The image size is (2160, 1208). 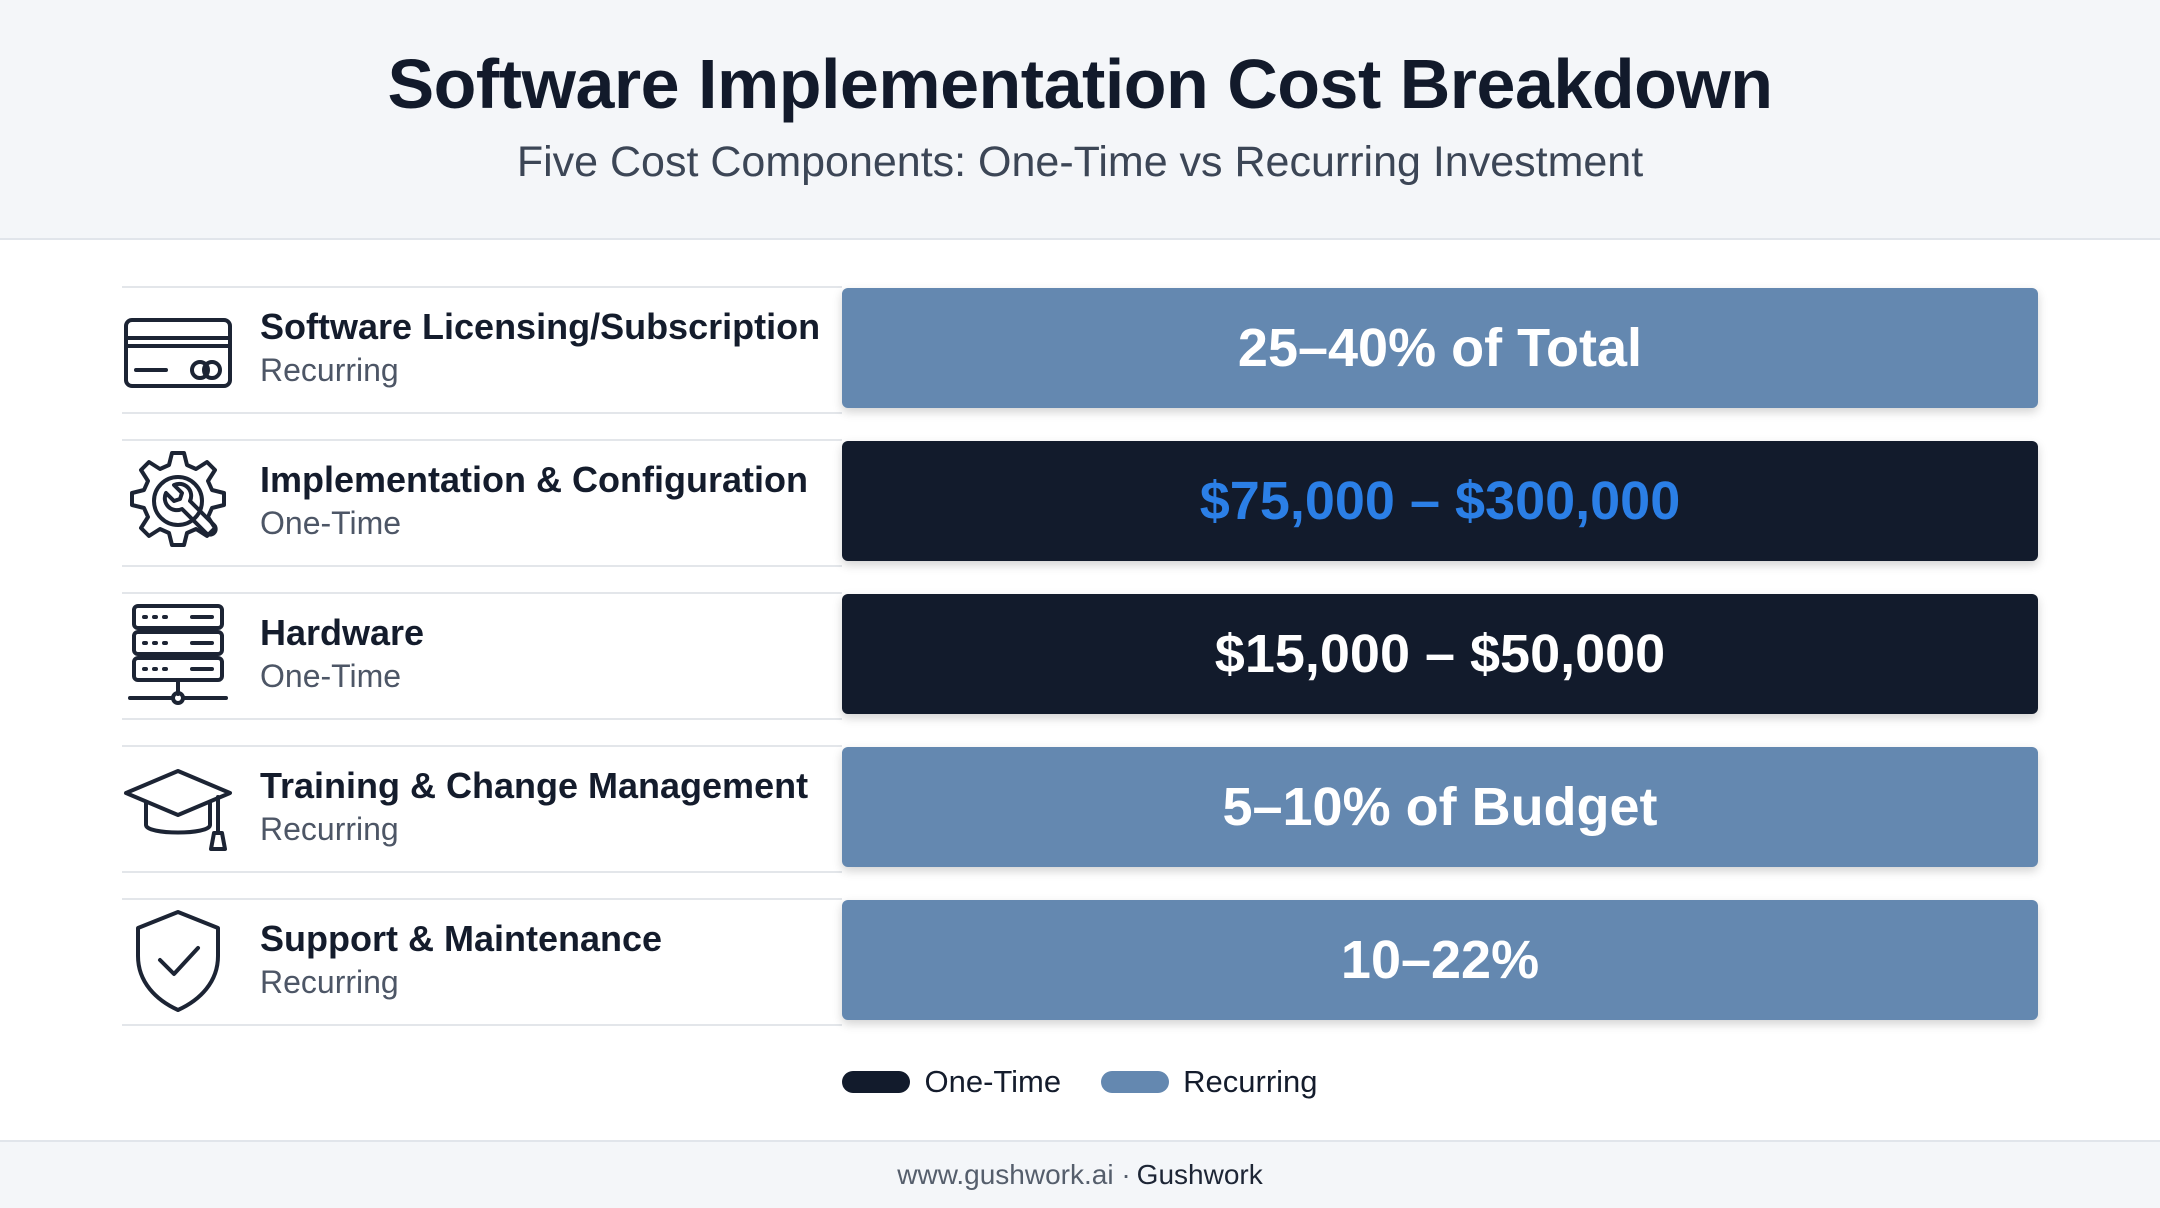 I want to click on row-label: Software Licensing/Subscription, so click(x=540, y=326).